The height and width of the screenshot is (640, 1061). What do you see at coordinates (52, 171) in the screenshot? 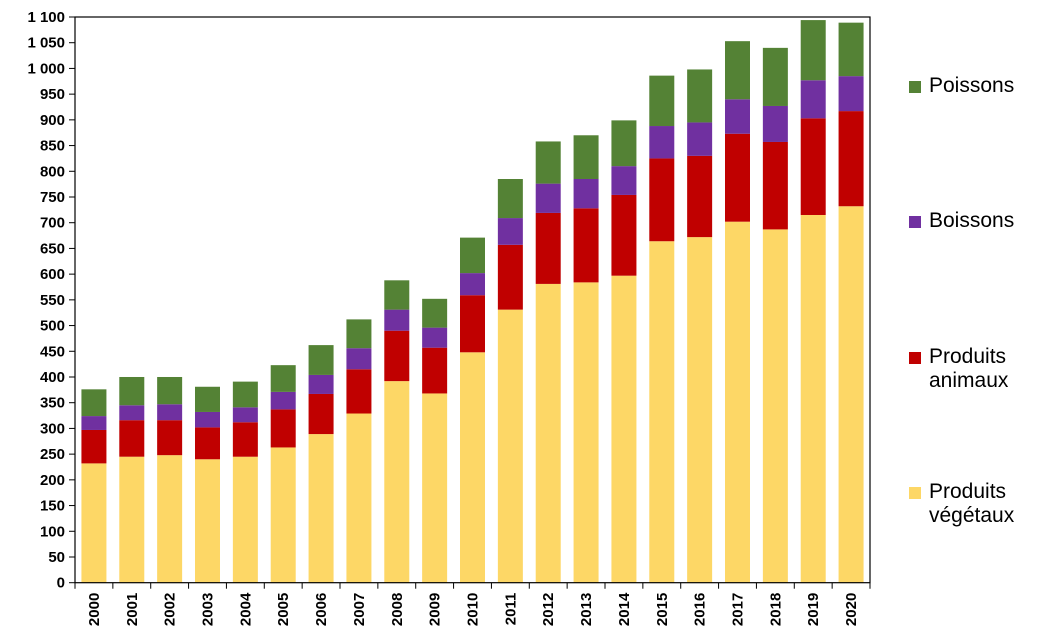
I see `y-tick-label: 800` at bounding box center [52, 171].